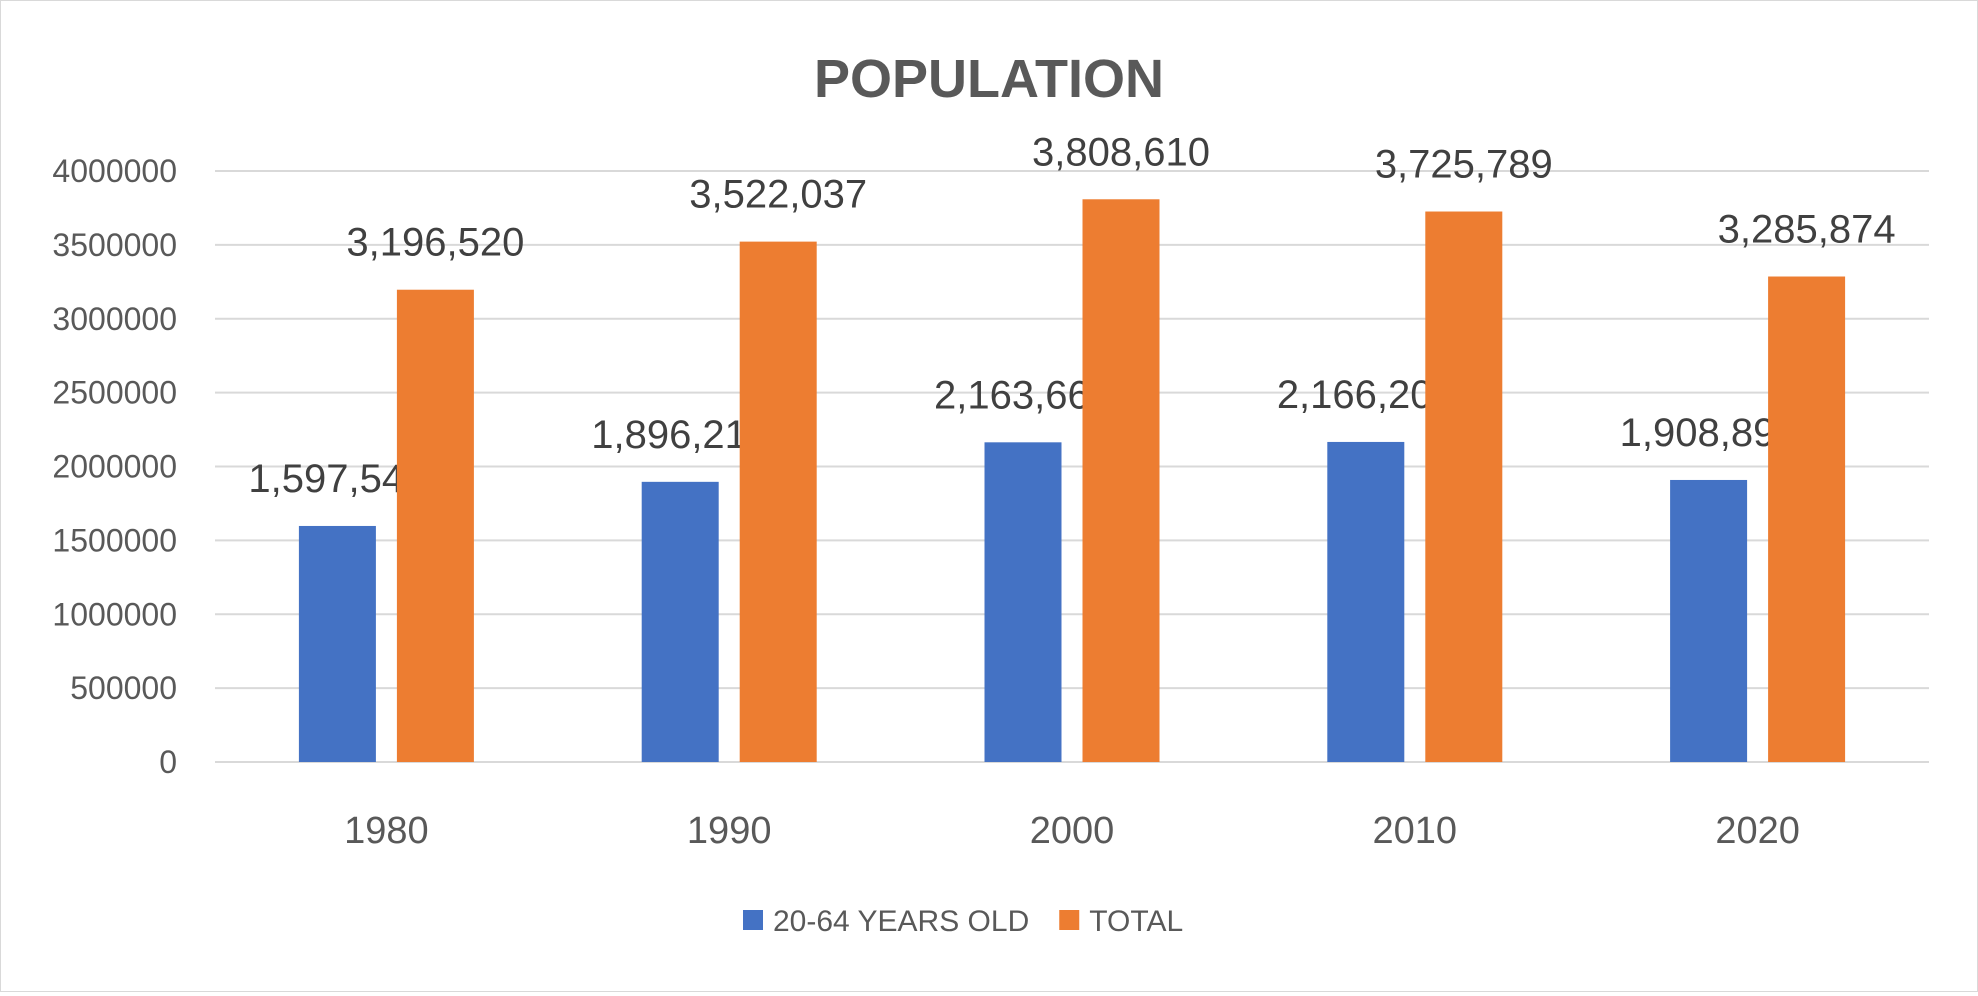  What do you see at coordinates (114, 614) in the screenshot?
I see `y-tick-label: 1000000` at bounding box center [114, 614].